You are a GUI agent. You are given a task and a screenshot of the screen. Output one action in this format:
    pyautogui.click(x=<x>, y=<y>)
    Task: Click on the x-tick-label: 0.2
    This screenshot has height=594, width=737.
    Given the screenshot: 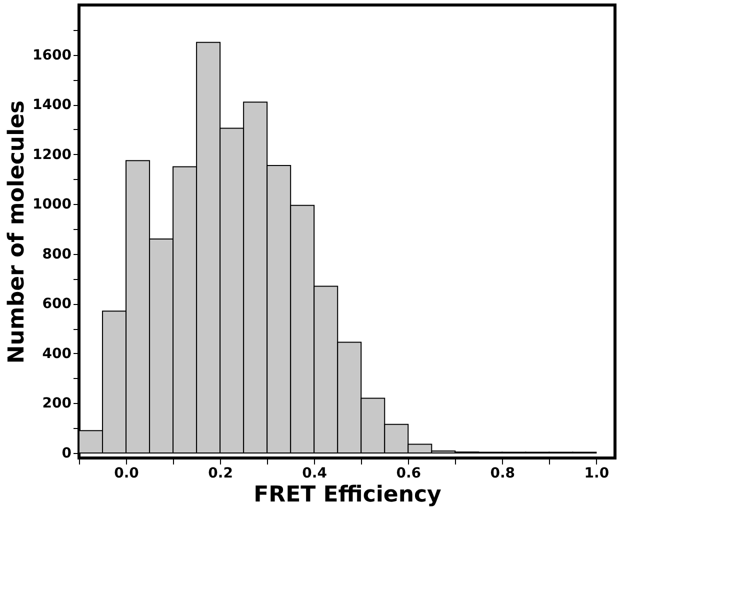 What is the action you would take?
    pyautogui.click(x=220, y=474)
    